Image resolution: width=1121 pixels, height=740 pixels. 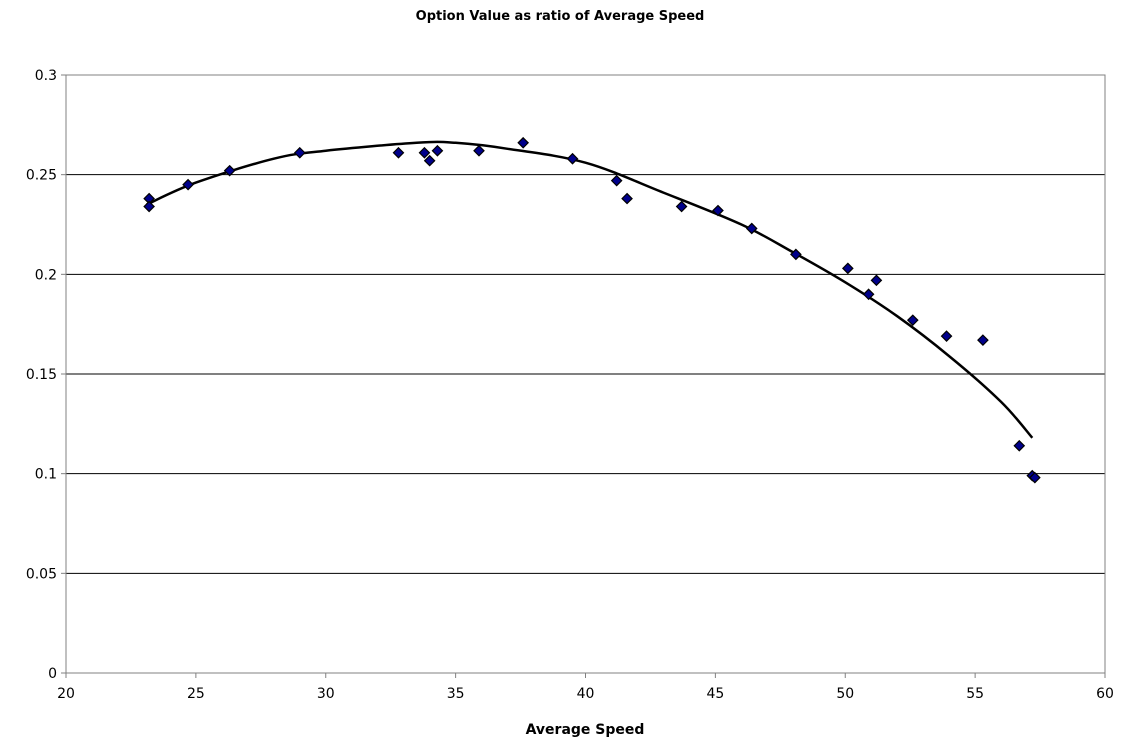 What do you see at coordinates (456, 694) in the screenshot?
I see `x-tick-label: 35` at bounding box center [456, 694].